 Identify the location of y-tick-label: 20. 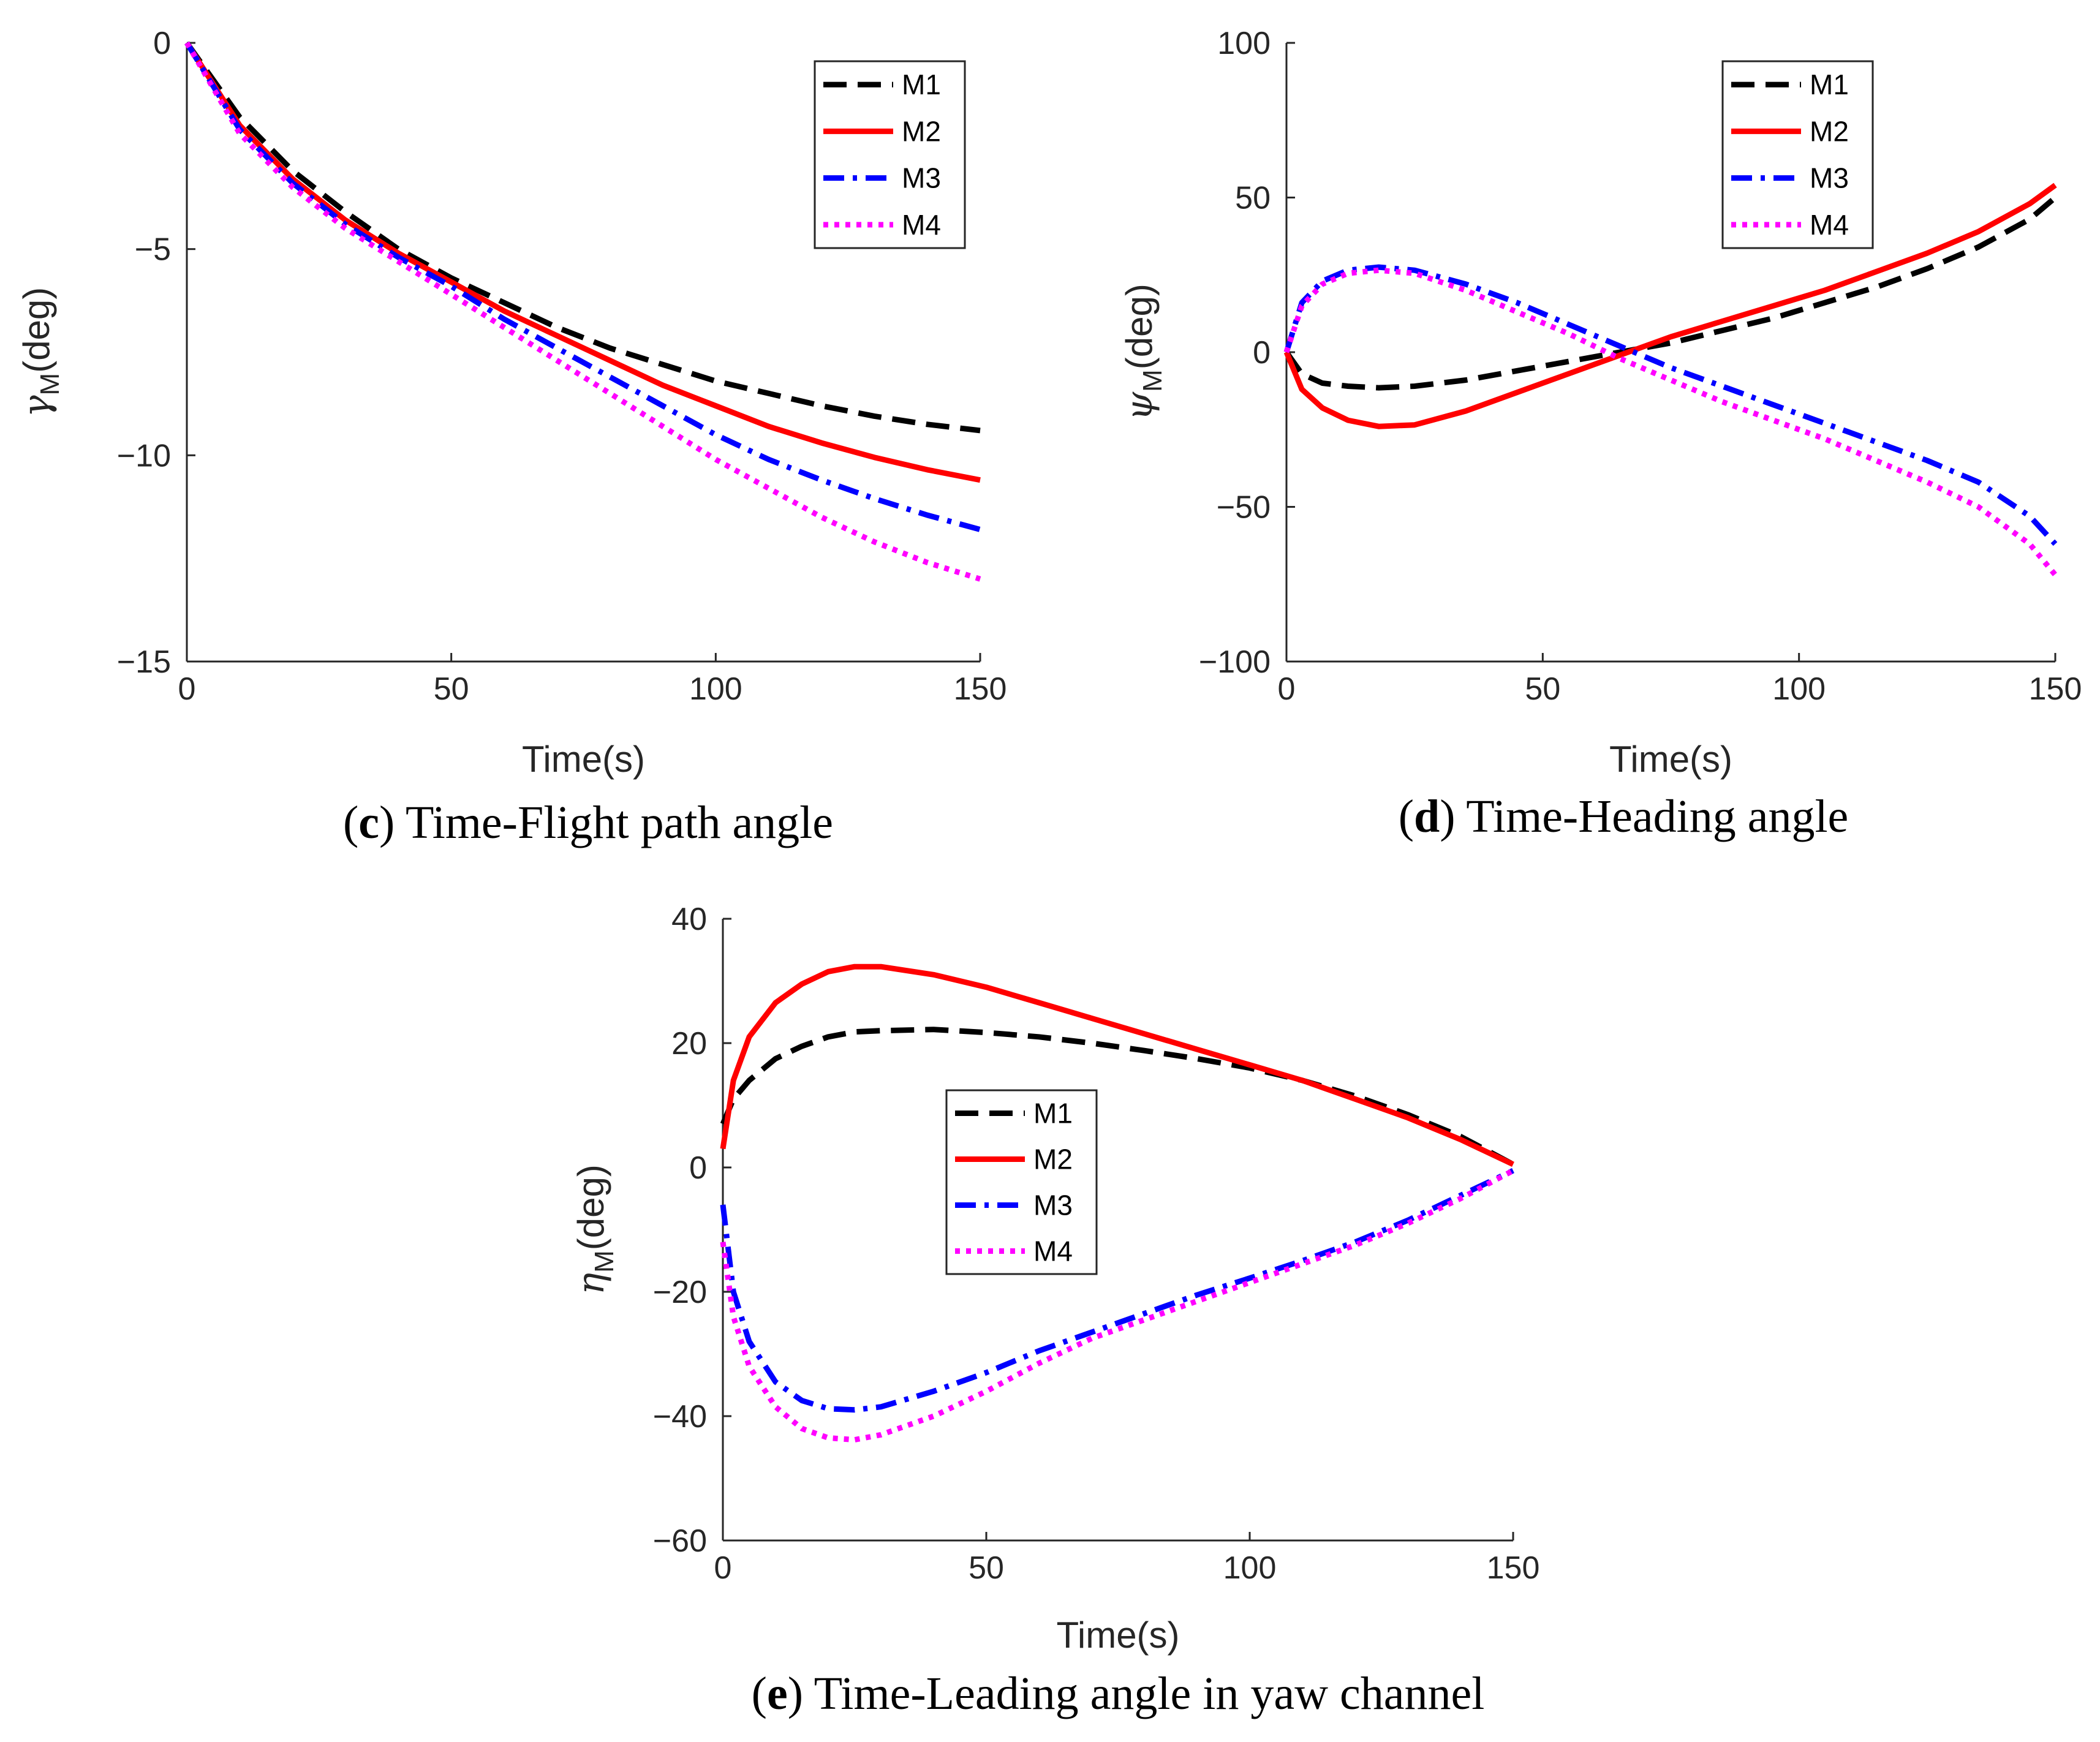
(689, 1043).